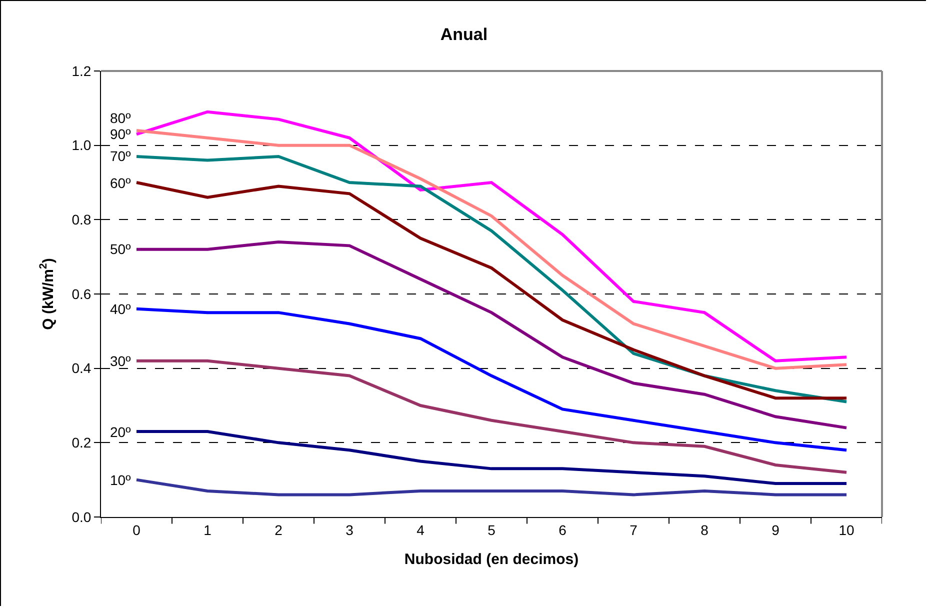  Describe the element at coordinates (120, 361) in the screenshot. I see `series-label: 30º` at that location.